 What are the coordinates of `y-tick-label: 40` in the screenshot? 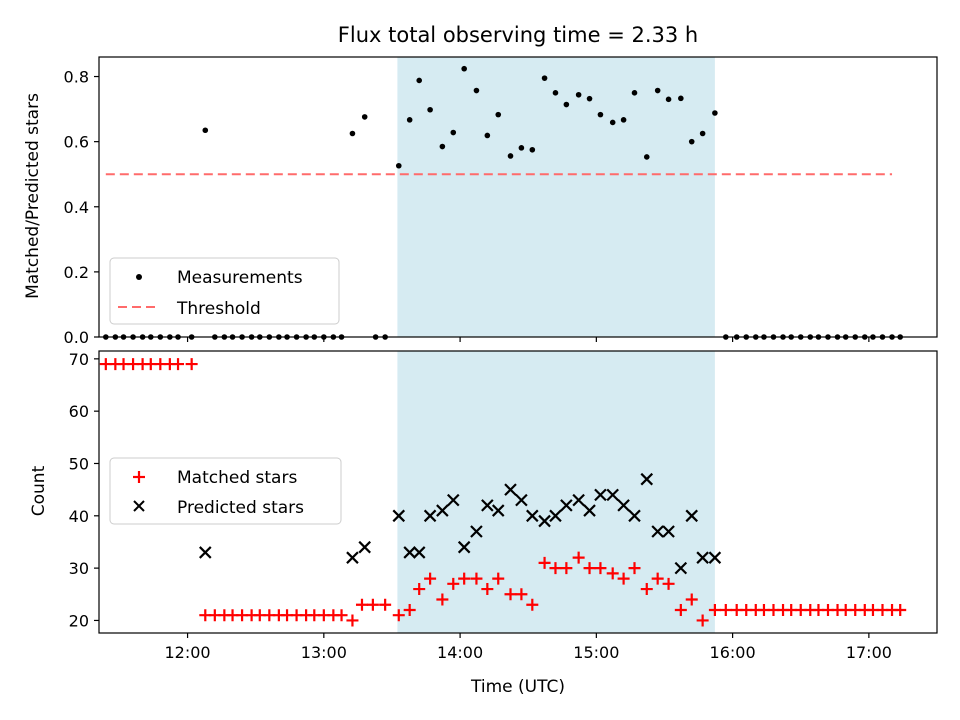 It's located at (79, 516).